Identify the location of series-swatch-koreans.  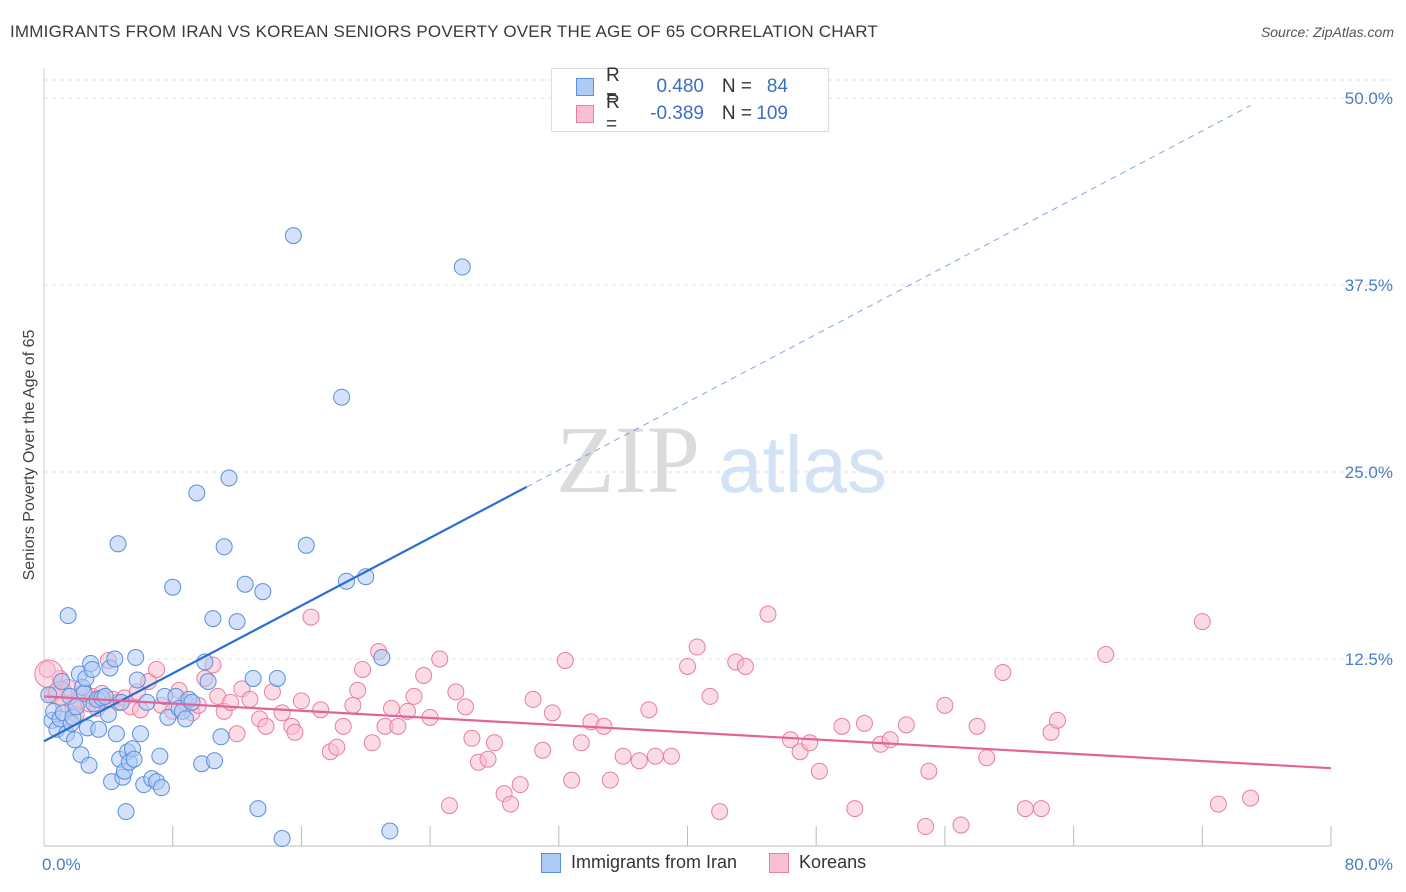
(779, 862).